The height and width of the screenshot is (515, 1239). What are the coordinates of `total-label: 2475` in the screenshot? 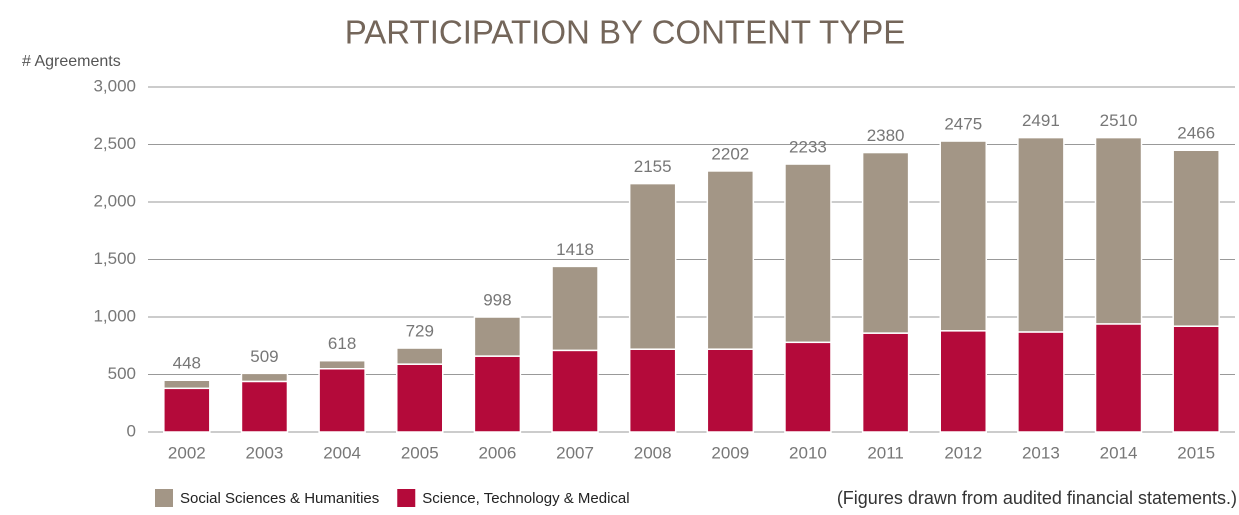 It's located at (963, 124).